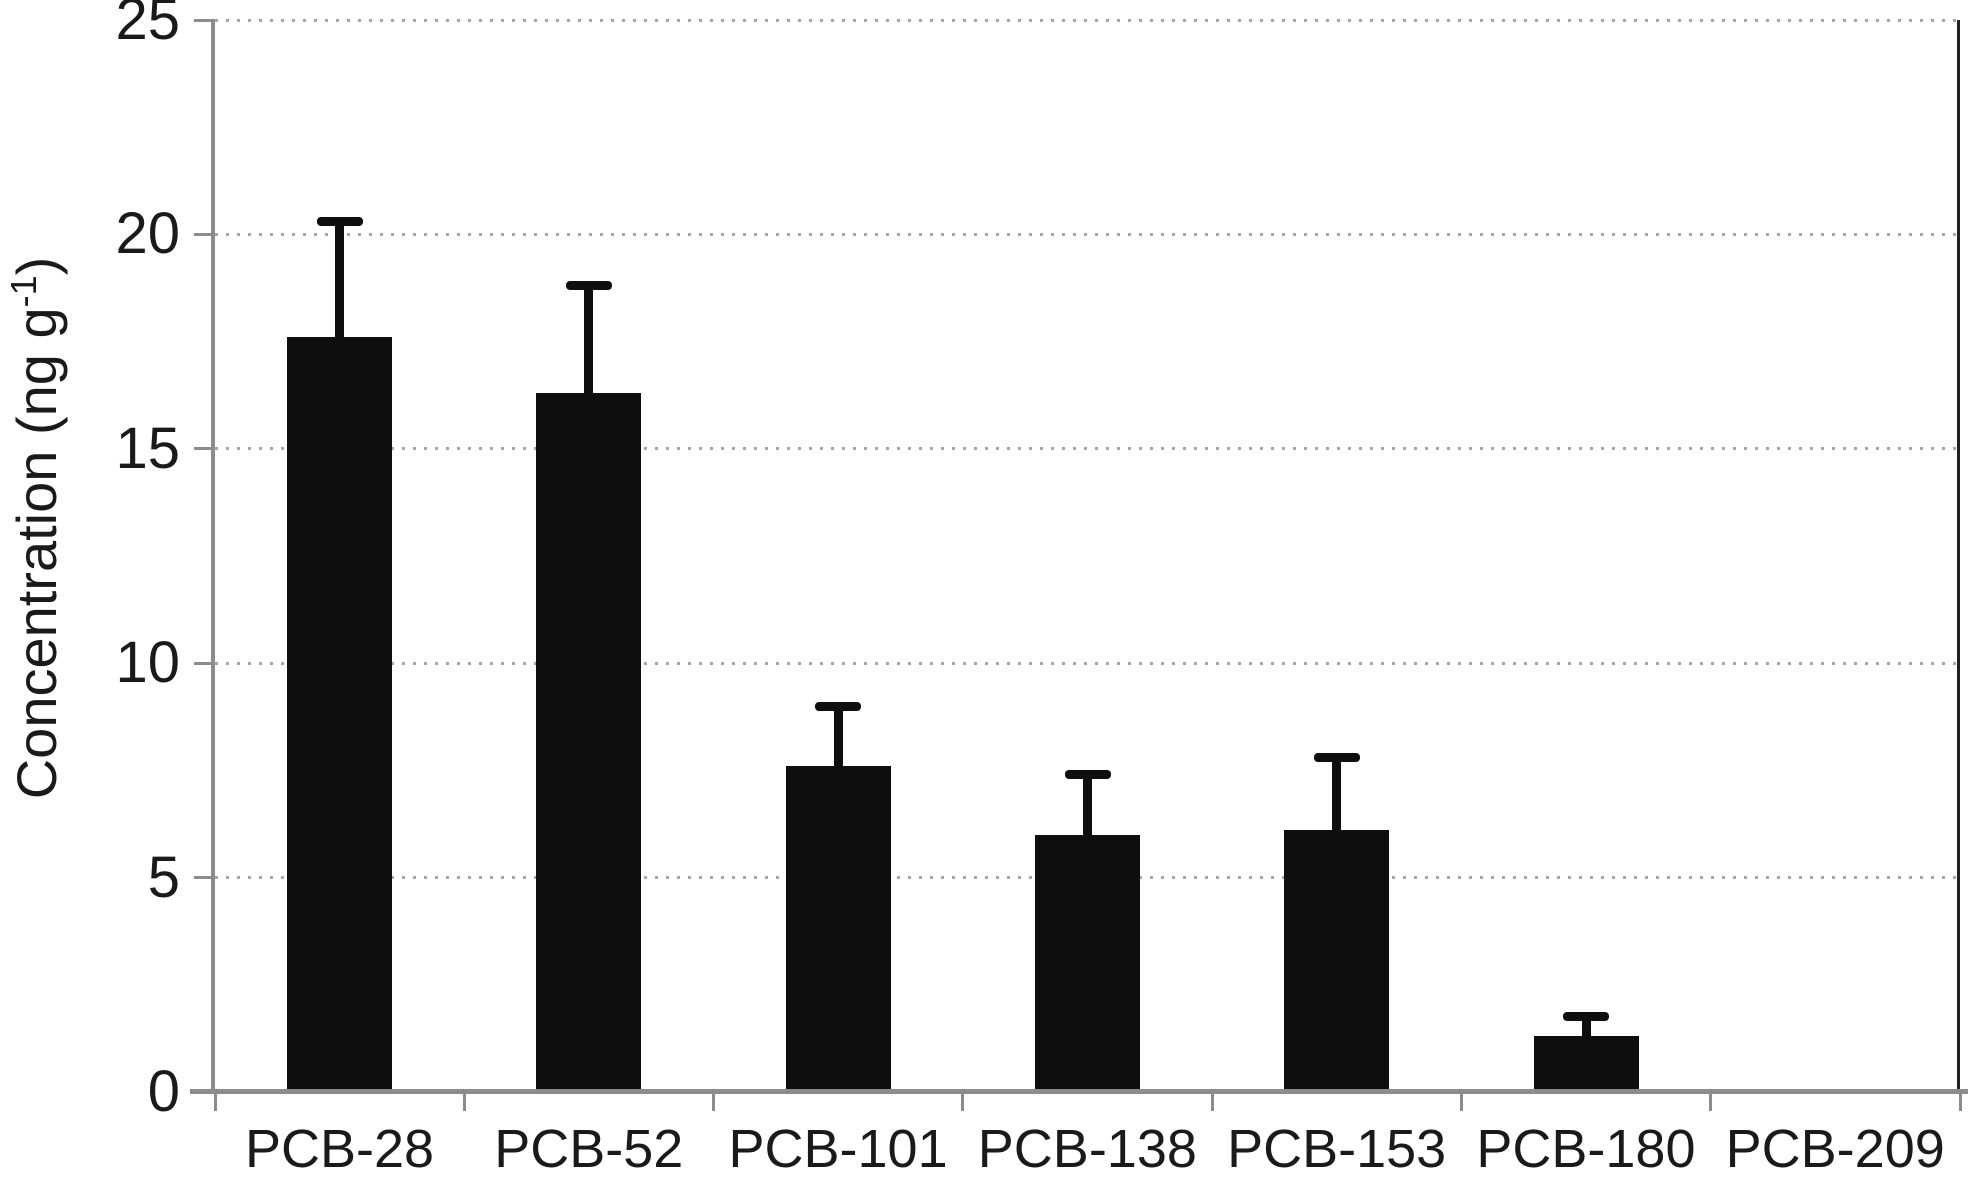 The width and height of the screenshot is (1969, 1187). What do you see at coordinates (163, 877) in the screenshot?
I see `y-axis-tick-label-5: 5` at bounding box center [163, 877].